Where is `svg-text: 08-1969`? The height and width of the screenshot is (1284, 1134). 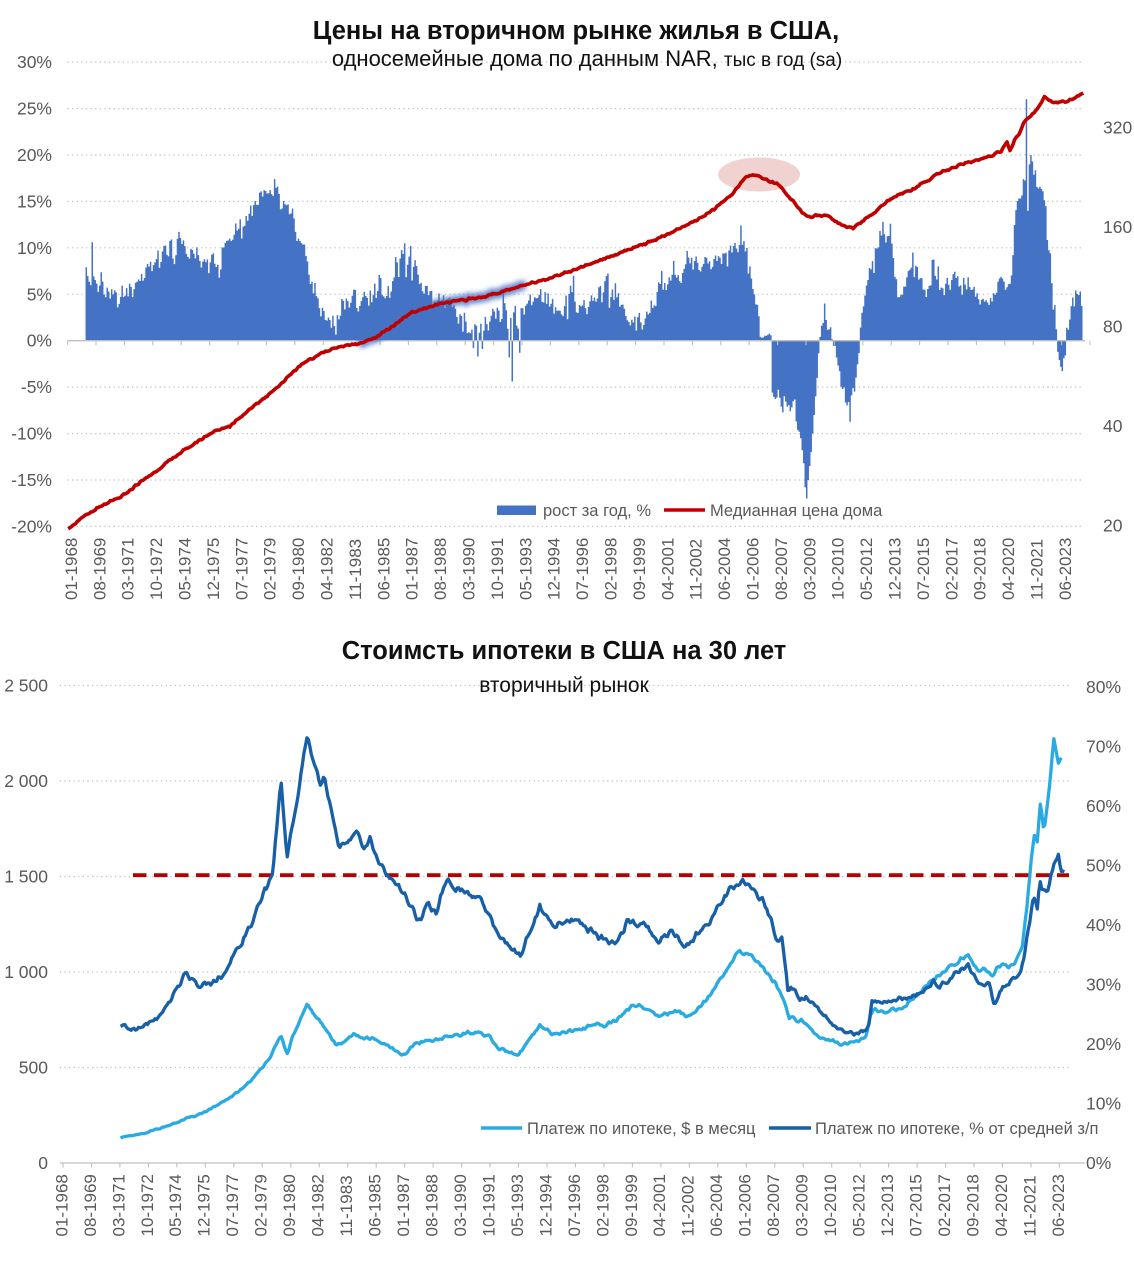 svg-text: 08-1969 is located at coordinates (99, 569).